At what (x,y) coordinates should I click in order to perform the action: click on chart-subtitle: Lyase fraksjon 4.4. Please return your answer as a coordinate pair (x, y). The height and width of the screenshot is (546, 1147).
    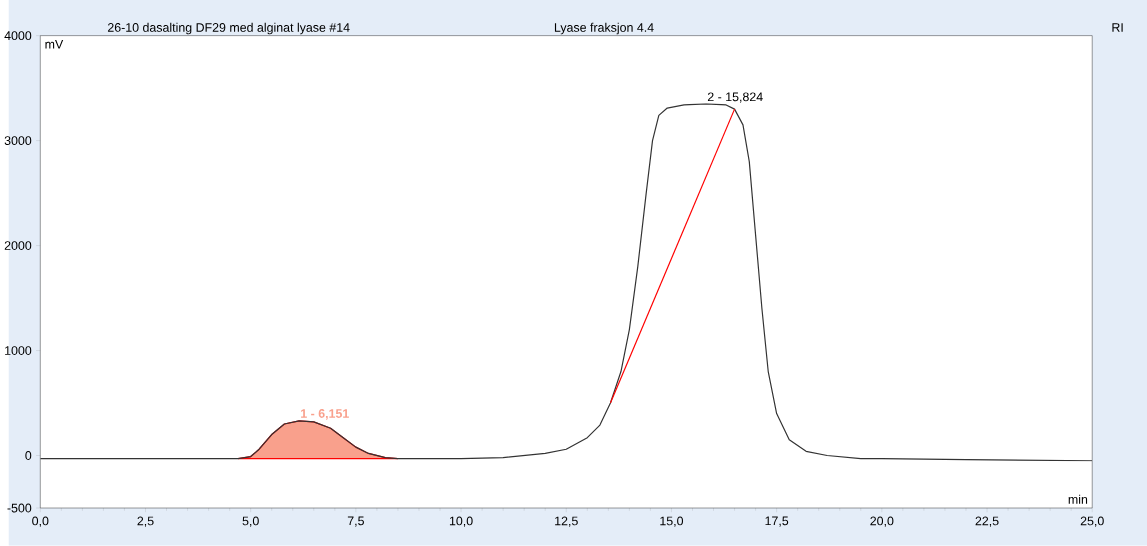
    Looking at the image, I should click on (604, 28).